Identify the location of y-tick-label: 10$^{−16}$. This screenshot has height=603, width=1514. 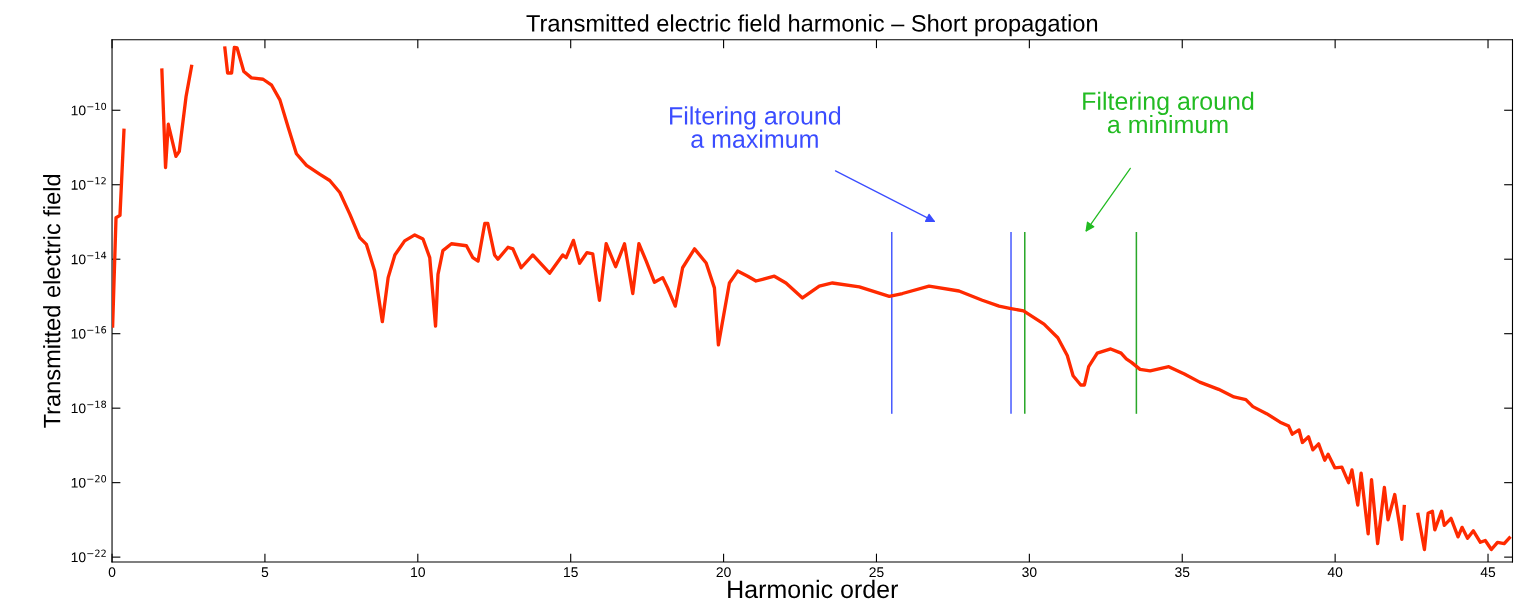
(89, 332).